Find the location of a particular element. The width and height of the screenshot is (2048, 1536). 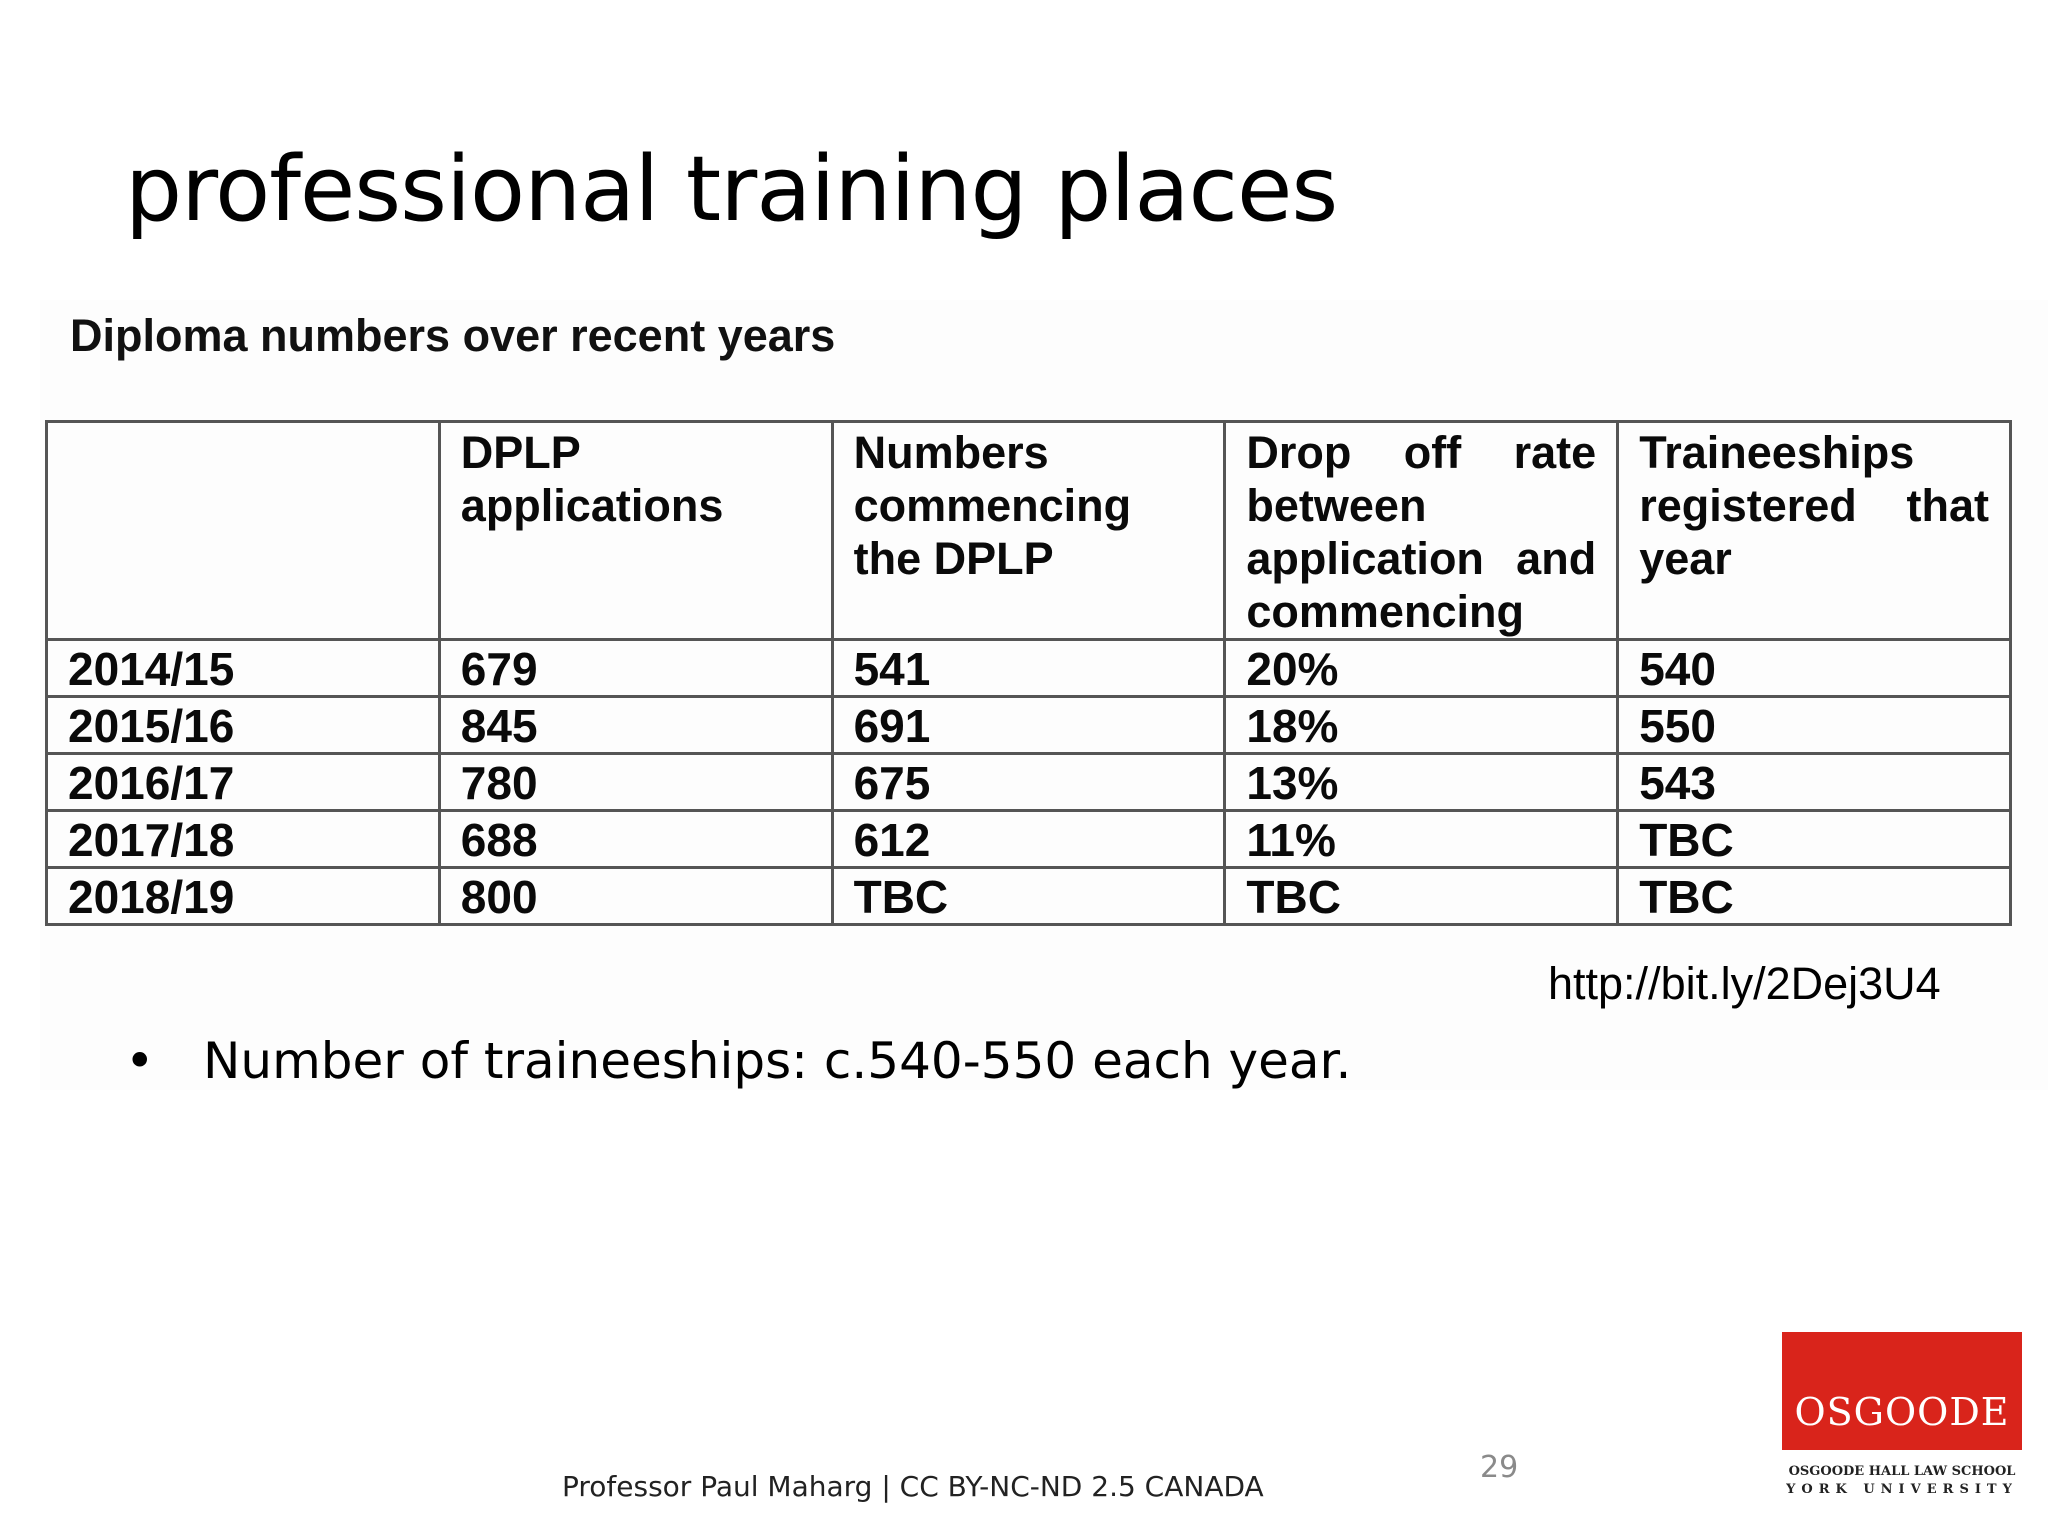

slide-title: professional training places is located at coordinates (731, 189).